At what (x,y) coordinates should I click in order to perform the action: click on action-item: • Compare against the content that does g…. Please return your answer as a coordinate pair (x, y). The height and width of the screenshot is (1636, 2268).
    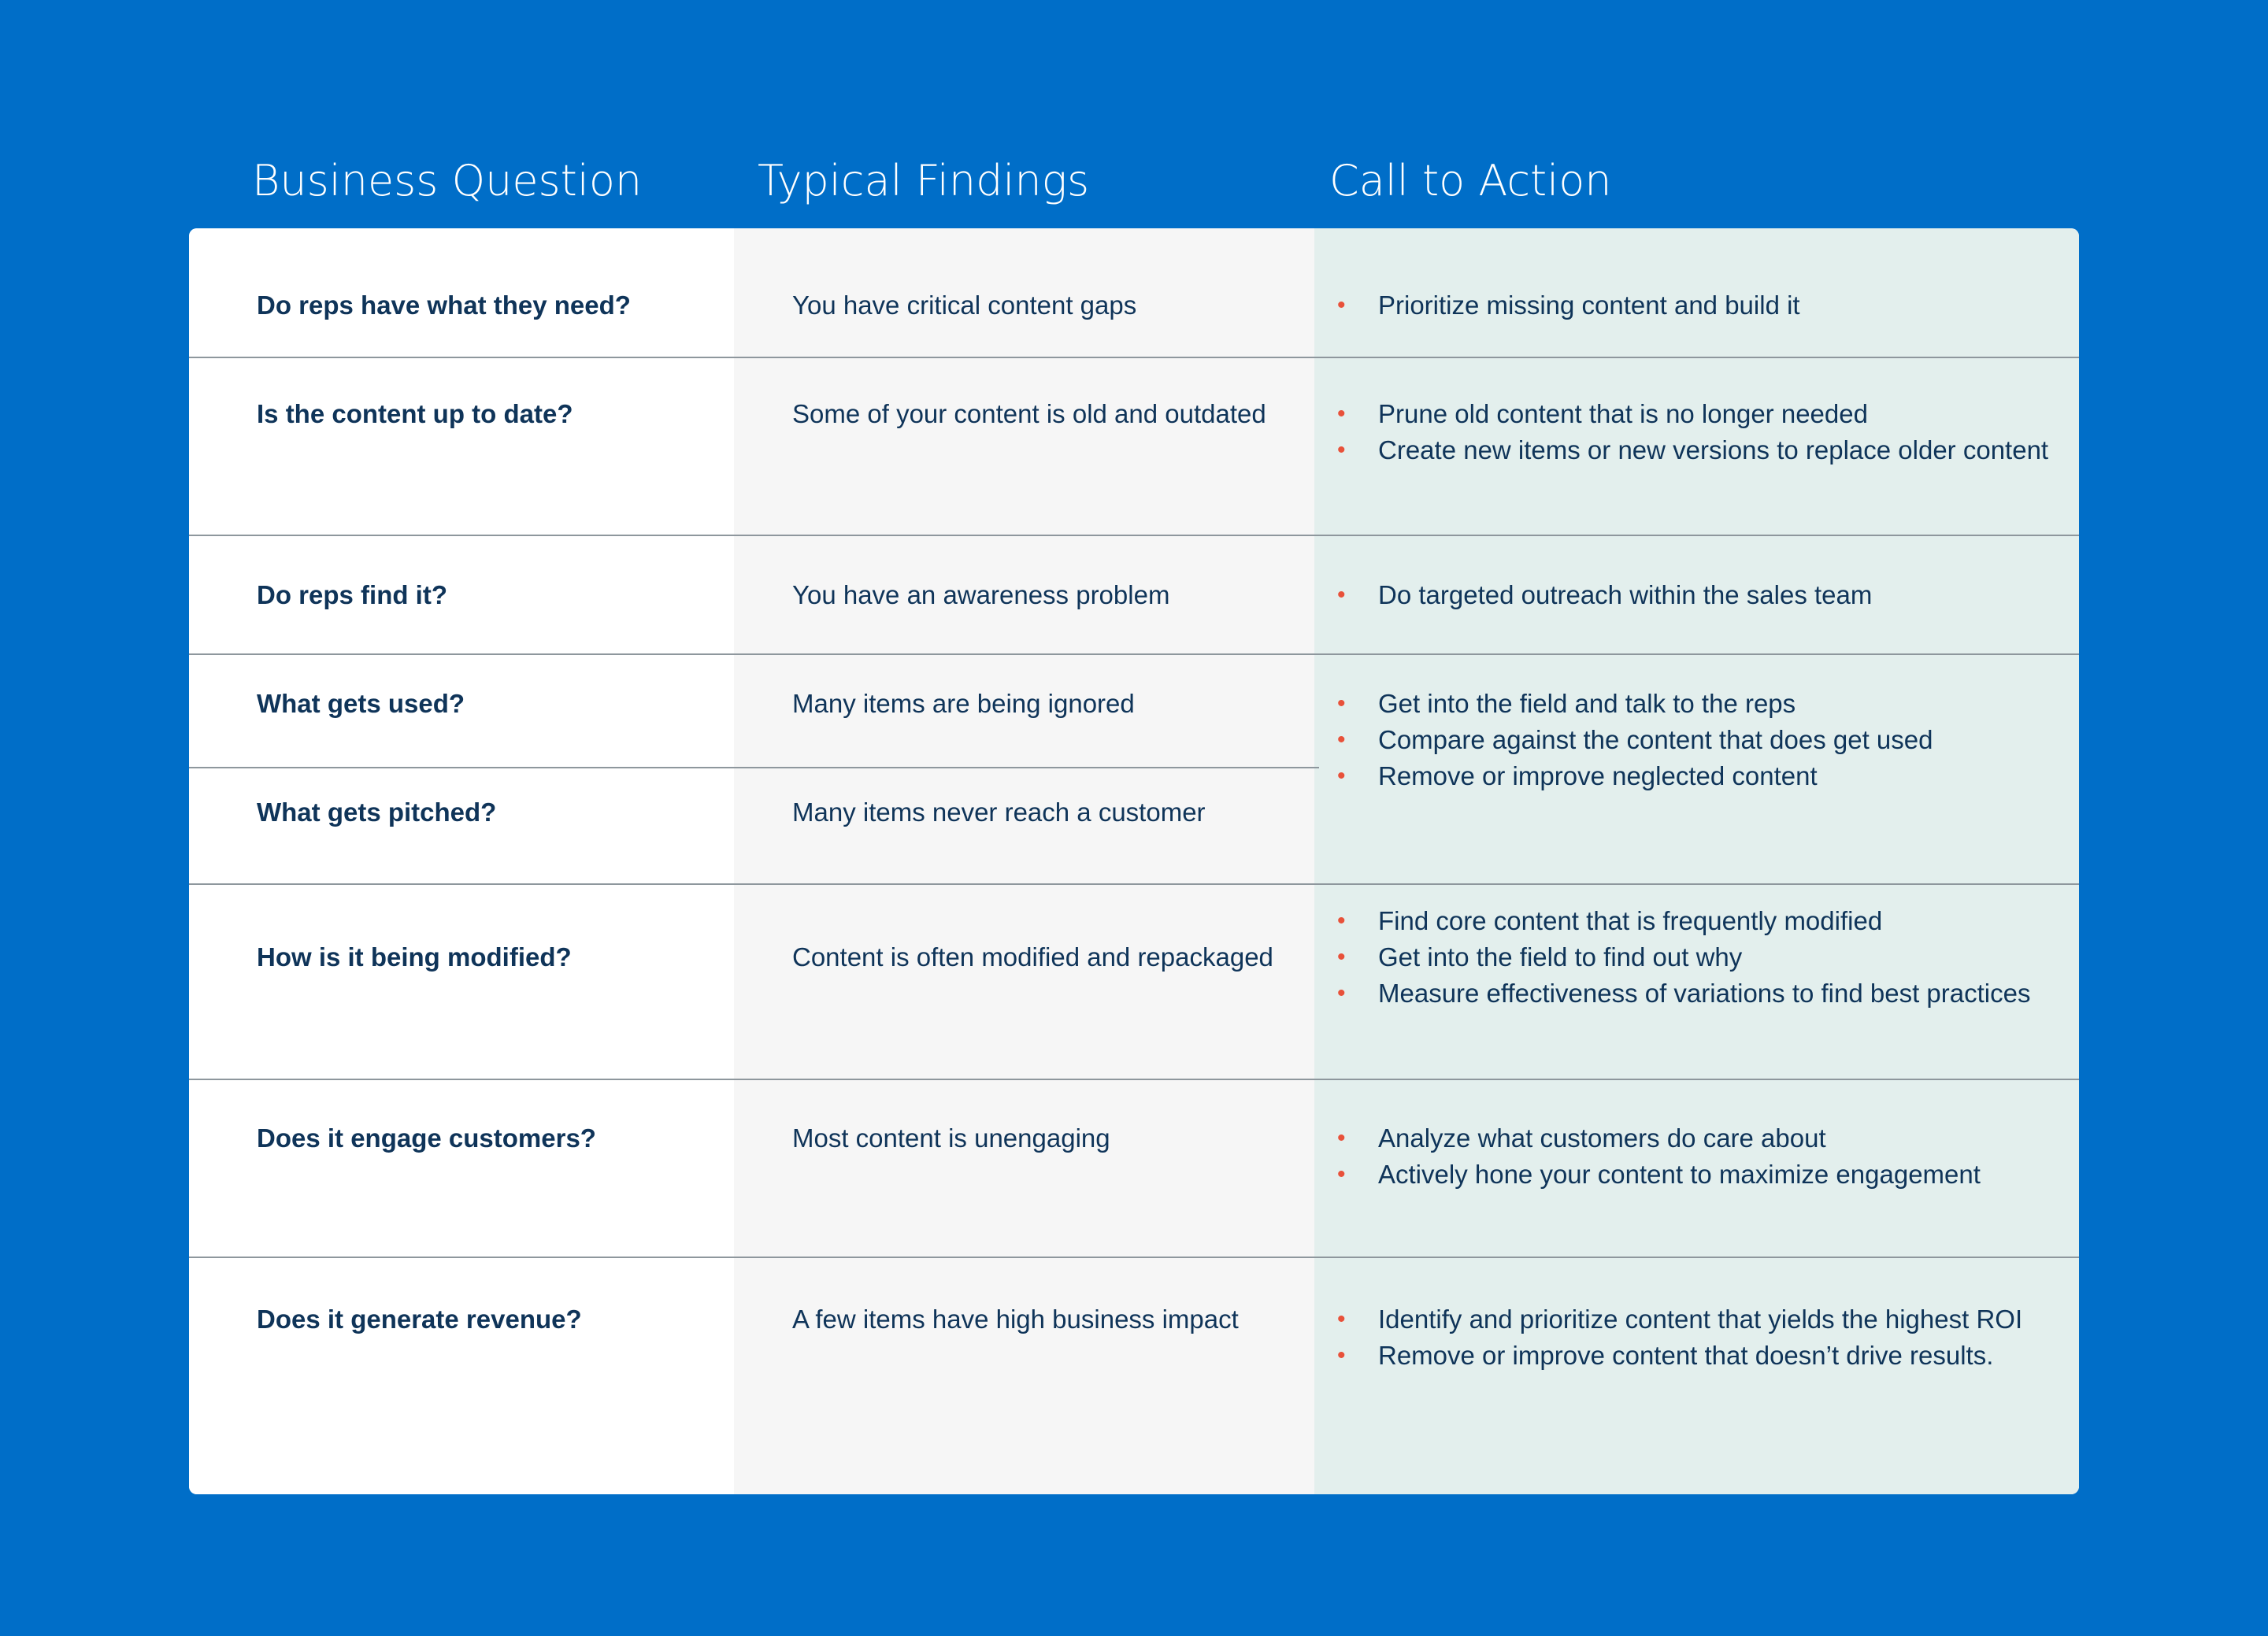
    Looking at the image, I should click on (1696, 740).